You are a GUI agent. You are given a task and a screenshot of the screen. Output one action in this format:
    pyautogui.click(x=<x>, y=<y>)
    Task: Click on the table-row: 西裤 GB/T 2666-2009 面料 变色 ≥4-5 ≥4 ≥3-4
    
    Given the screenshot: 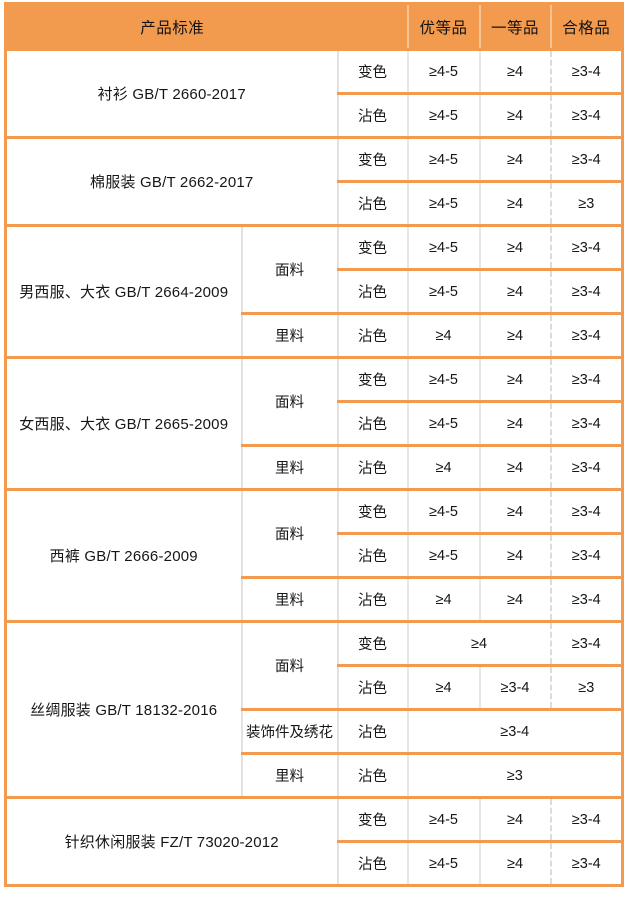 What is the action you would take?
    pyautogui.click(x=314, y=556)
    